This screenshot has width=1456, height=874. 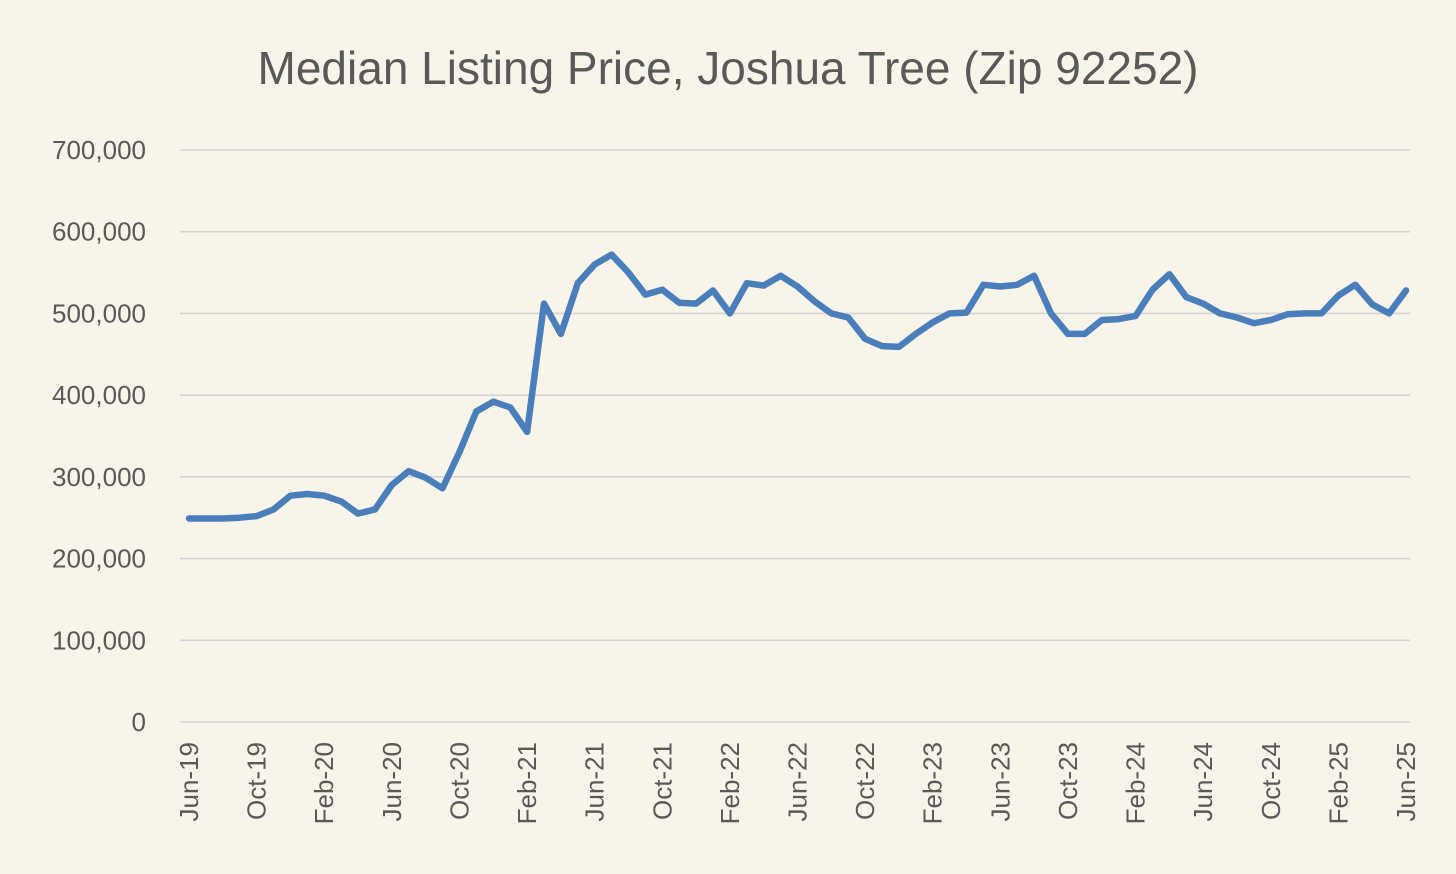 I want to click on x-tick-label: Jun-22, so click(x=798, y=782).